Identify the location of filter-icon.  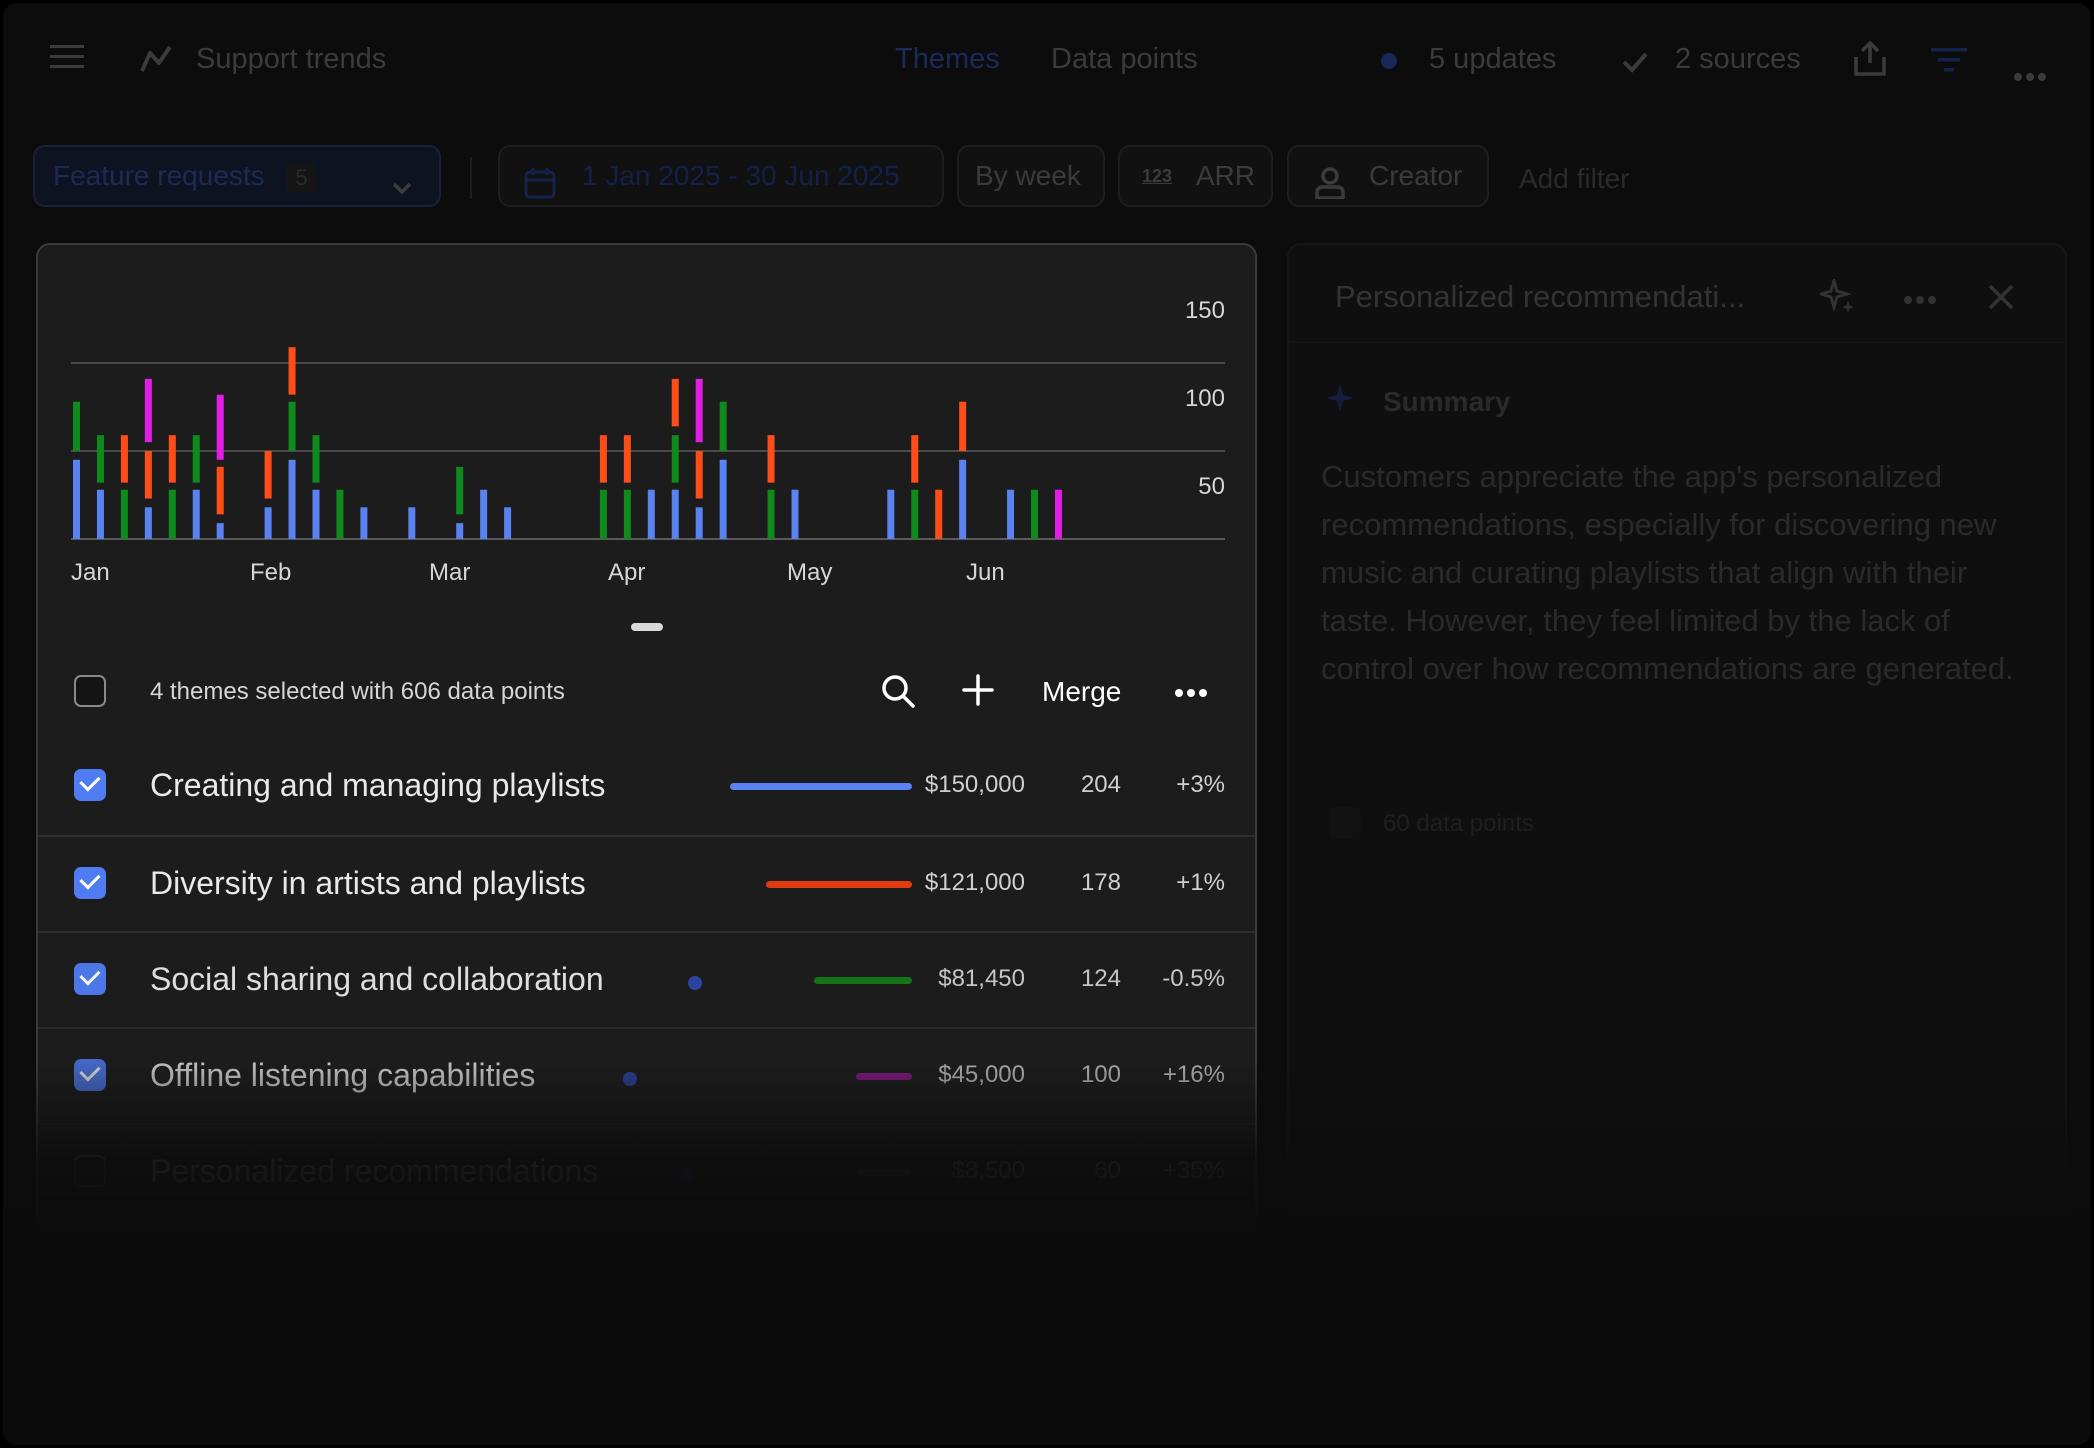
(1949, 65).